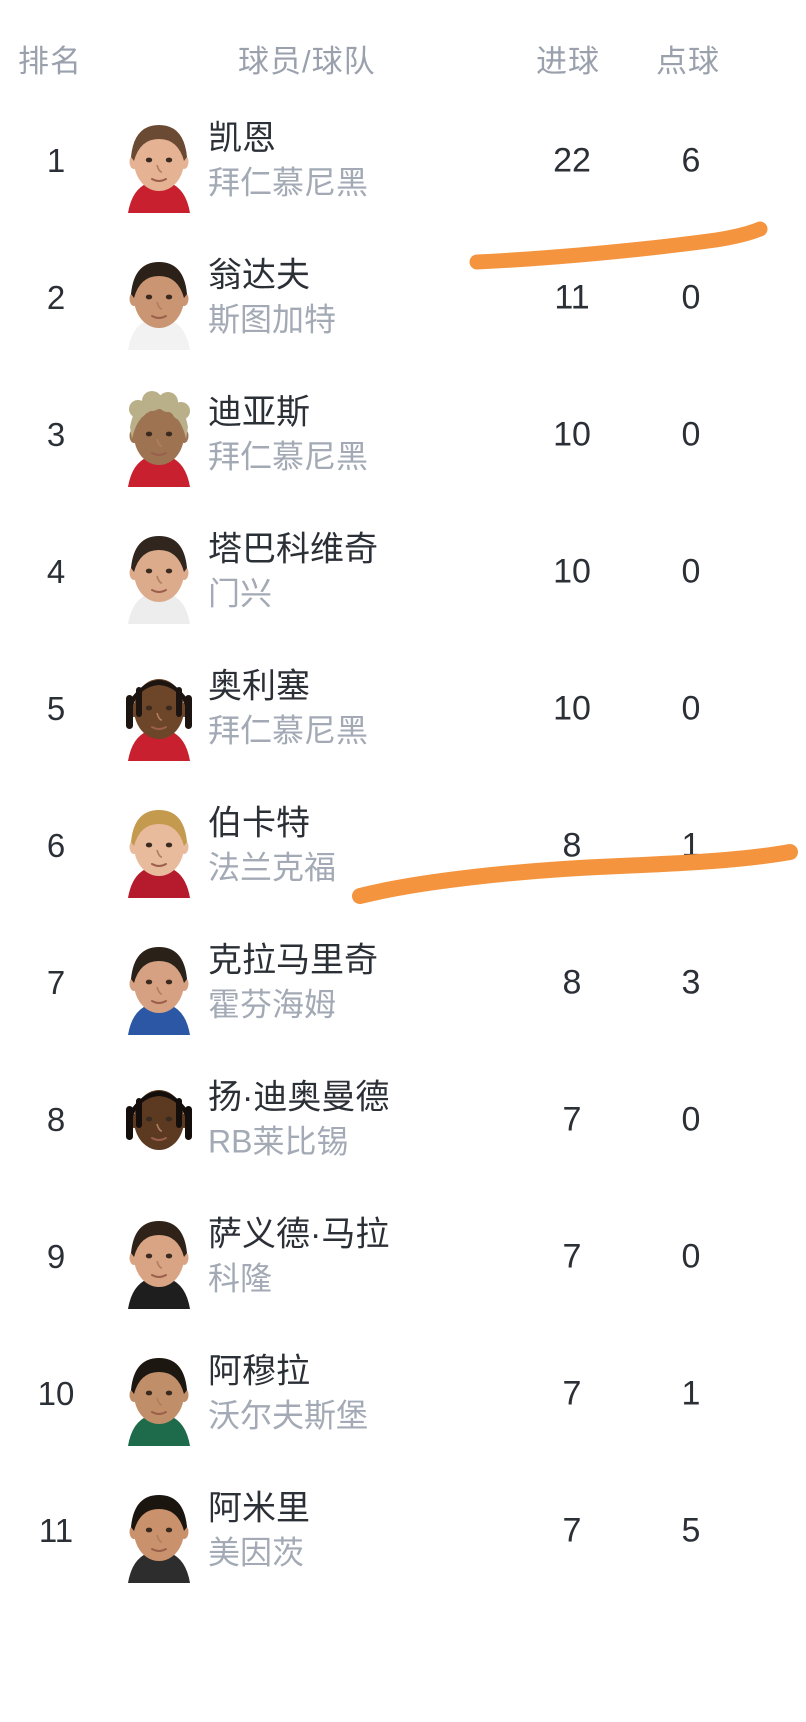 The width and height of the screenshot is (806, 1722). Describe the element at coordinates (363, 297) in the screenshot. I see `player-team-cell: 翁达夫 斯图加特` at that location.